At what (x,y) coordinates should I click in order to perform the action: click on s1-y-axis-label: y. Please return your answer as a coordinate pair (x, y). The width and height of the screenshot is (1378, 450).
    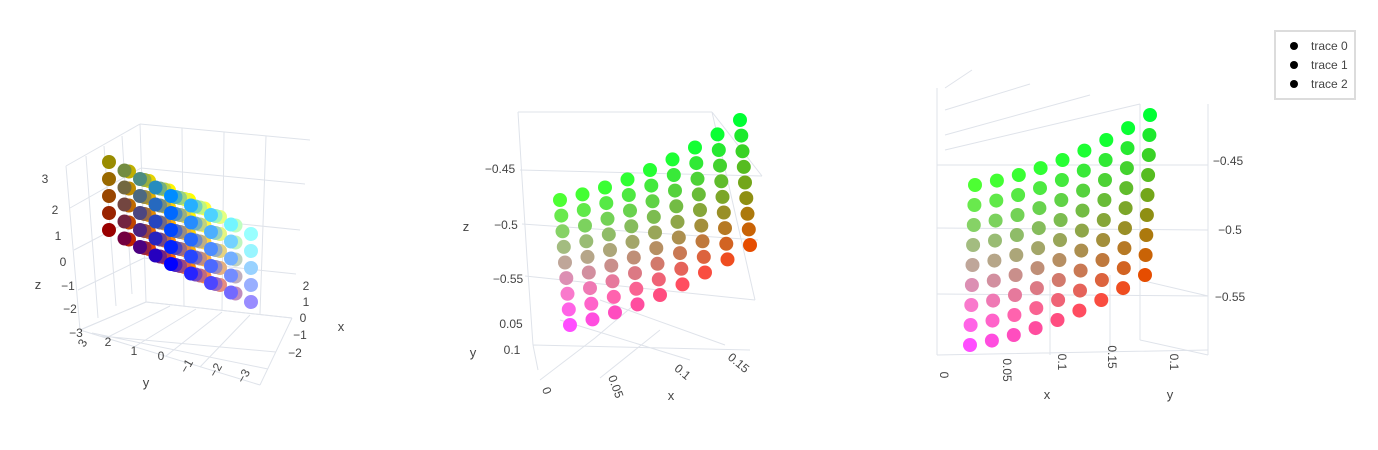
    Looking at the image, I should click on (146, 382).